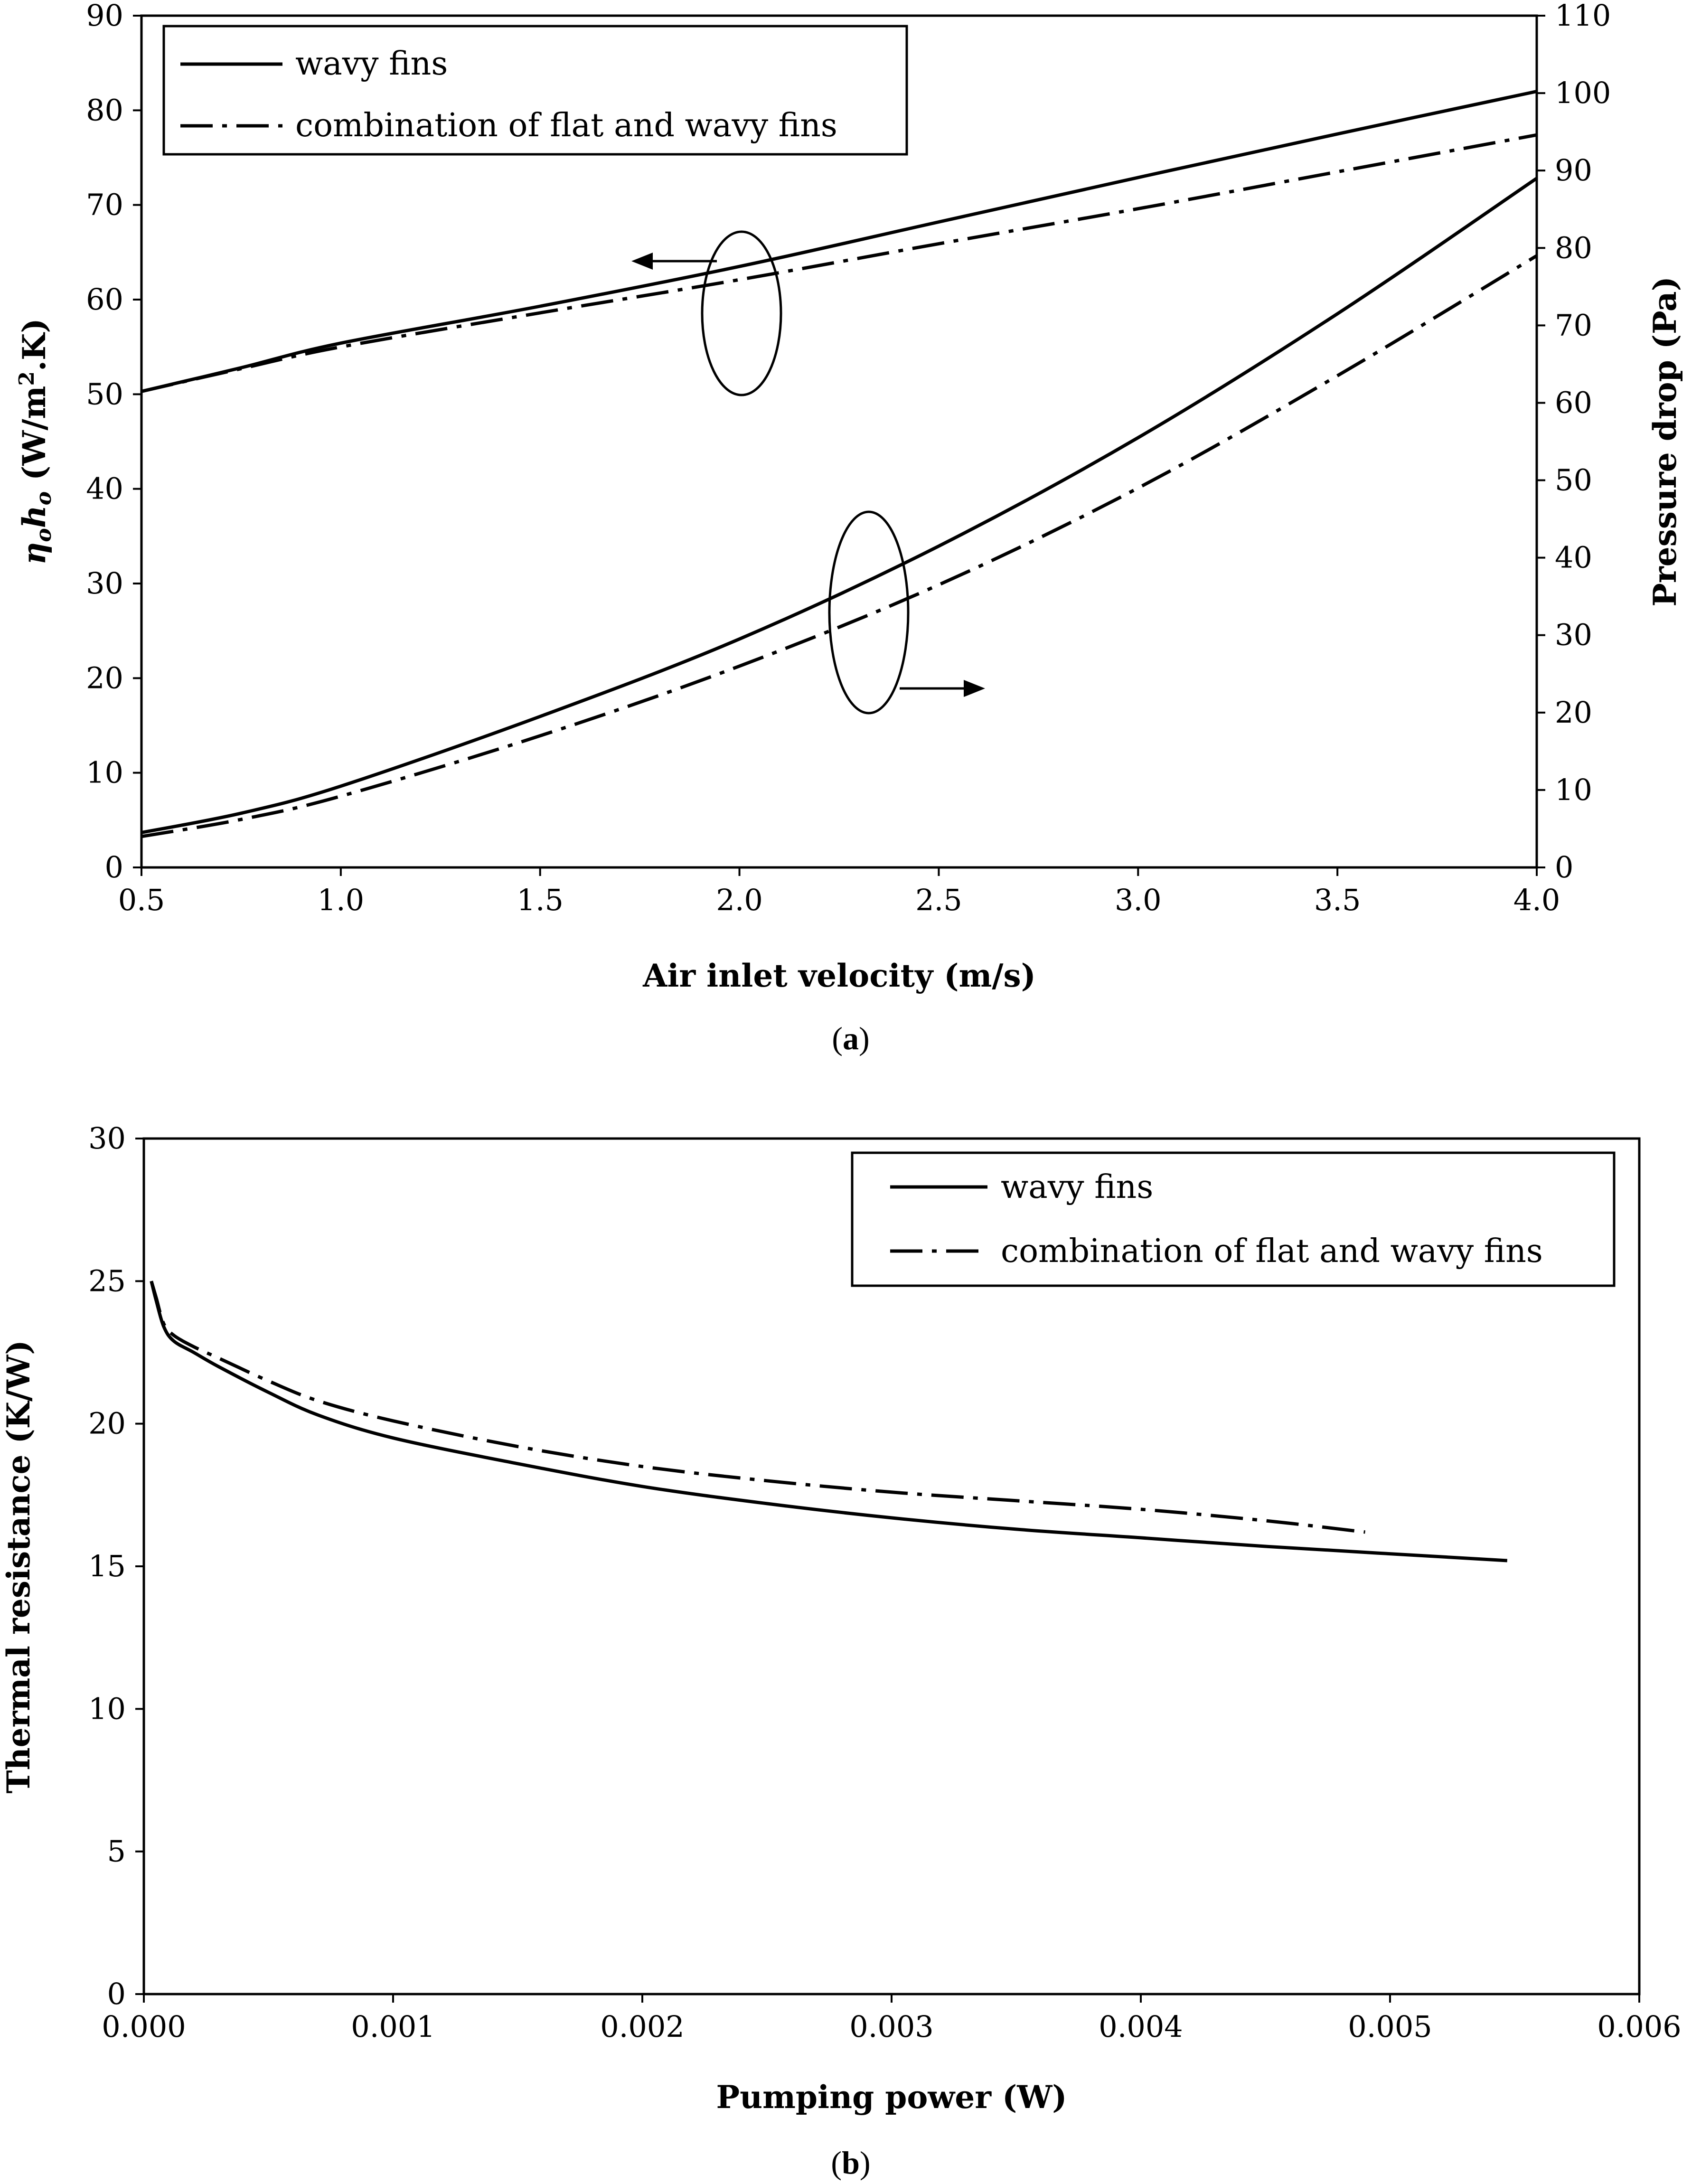 The height and width of the screenshot is (2184, 1701). What do you see at coordinates (1665, 441) in the screenshot?
I see `chart-a-y2-axis-label: Pressure drop (Pa)` at bounding box center [1665, 441].